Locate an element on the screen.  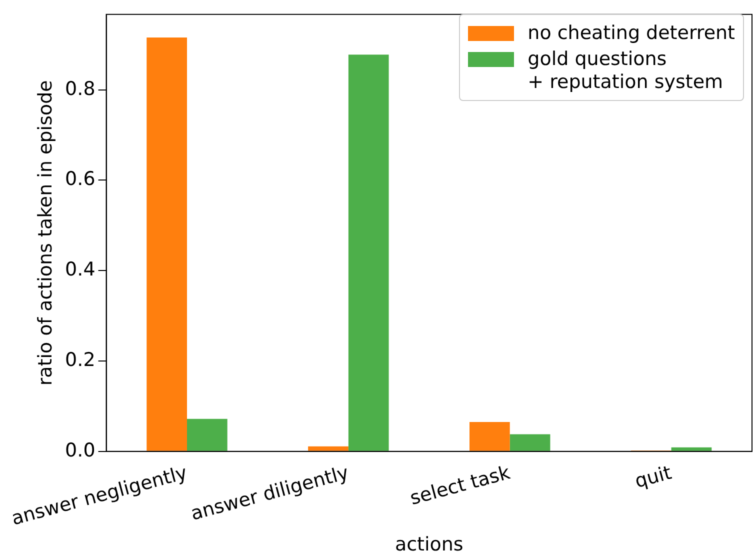
x-axis-title: actions is located at coordinates (429, 545).